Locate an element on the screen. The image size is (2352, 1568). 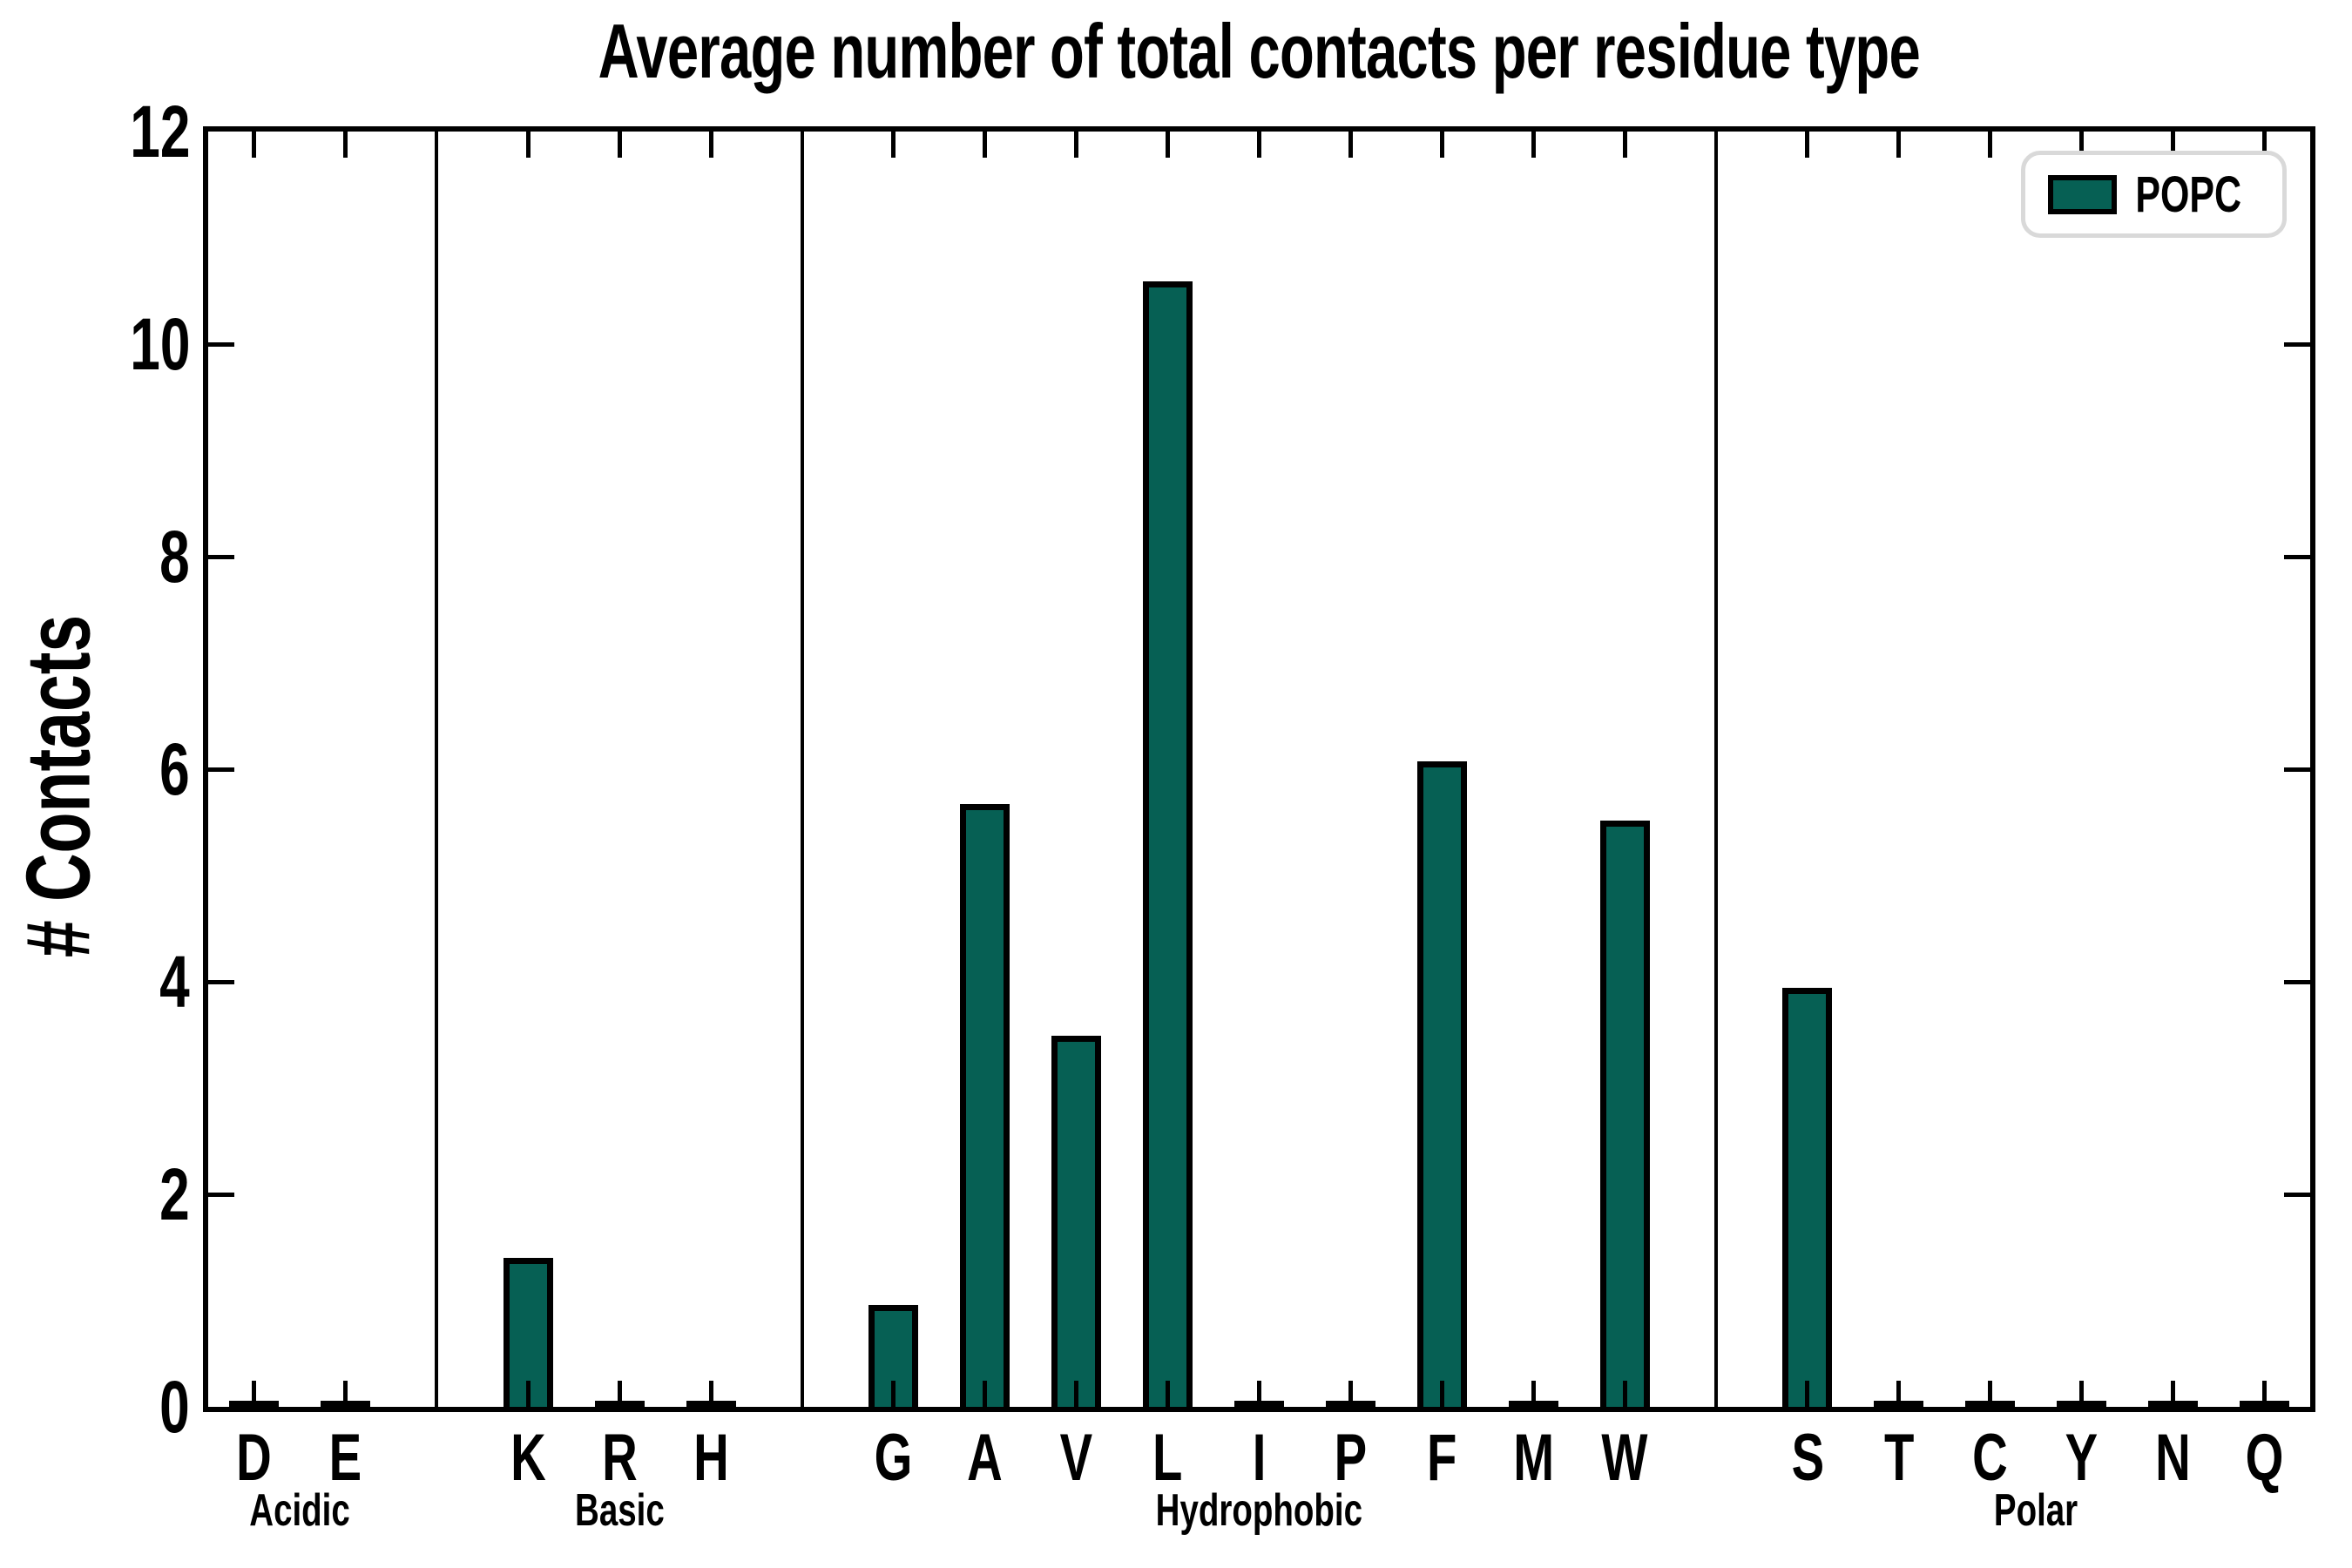
legend: POPC is located at coordinates (2154, 194).